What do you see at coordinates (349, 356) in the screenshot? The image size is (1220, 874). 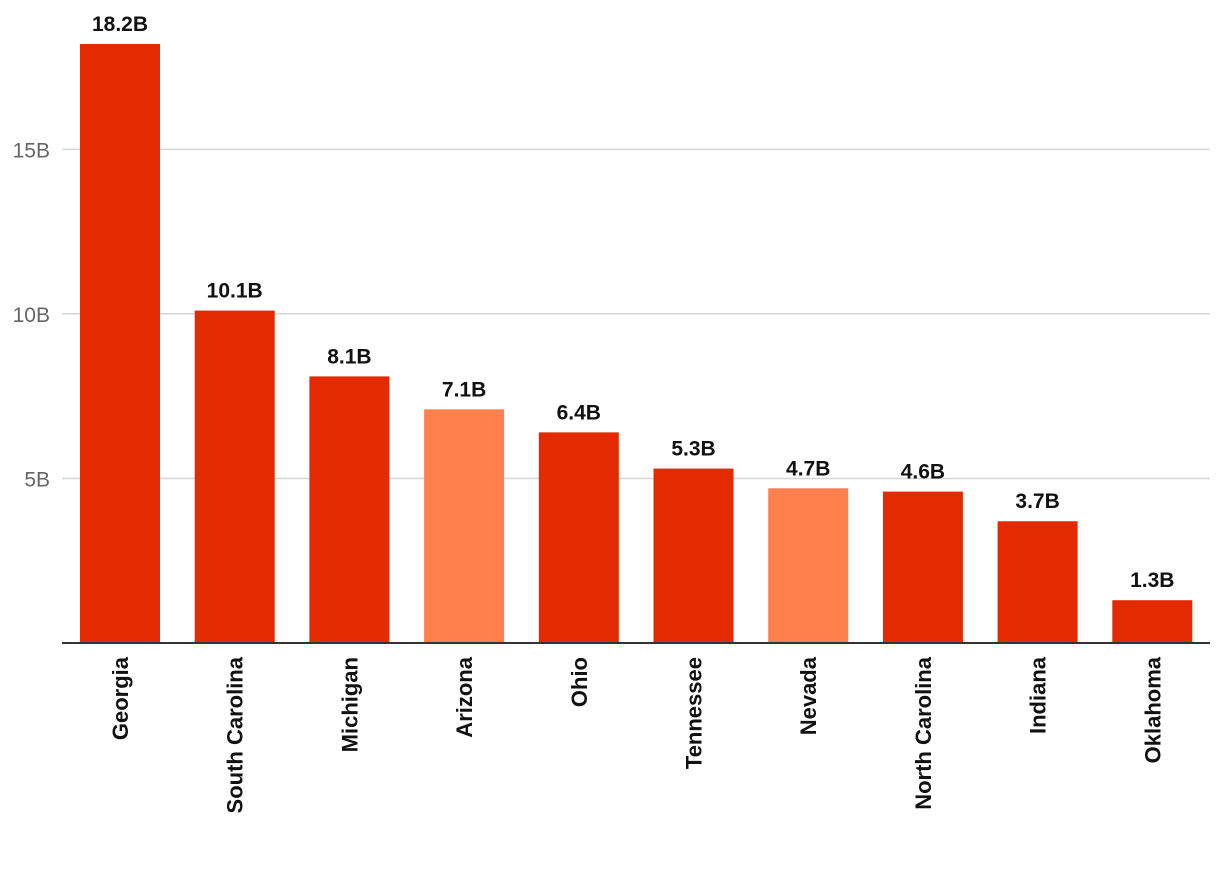 I see `data-label-michigan: 8.1B` at bounding box center [349, 356].